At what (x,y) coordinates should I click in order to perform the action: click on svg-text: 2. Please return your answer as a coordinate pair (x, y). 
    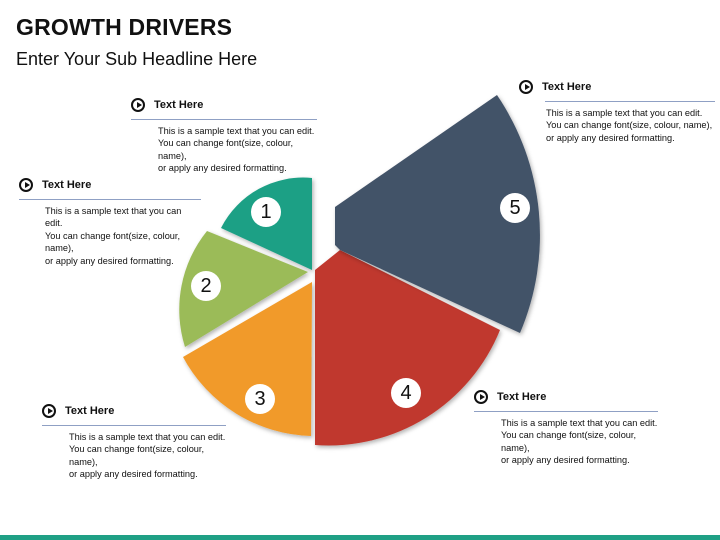
    Looking at the image, I should click on (205, 286).